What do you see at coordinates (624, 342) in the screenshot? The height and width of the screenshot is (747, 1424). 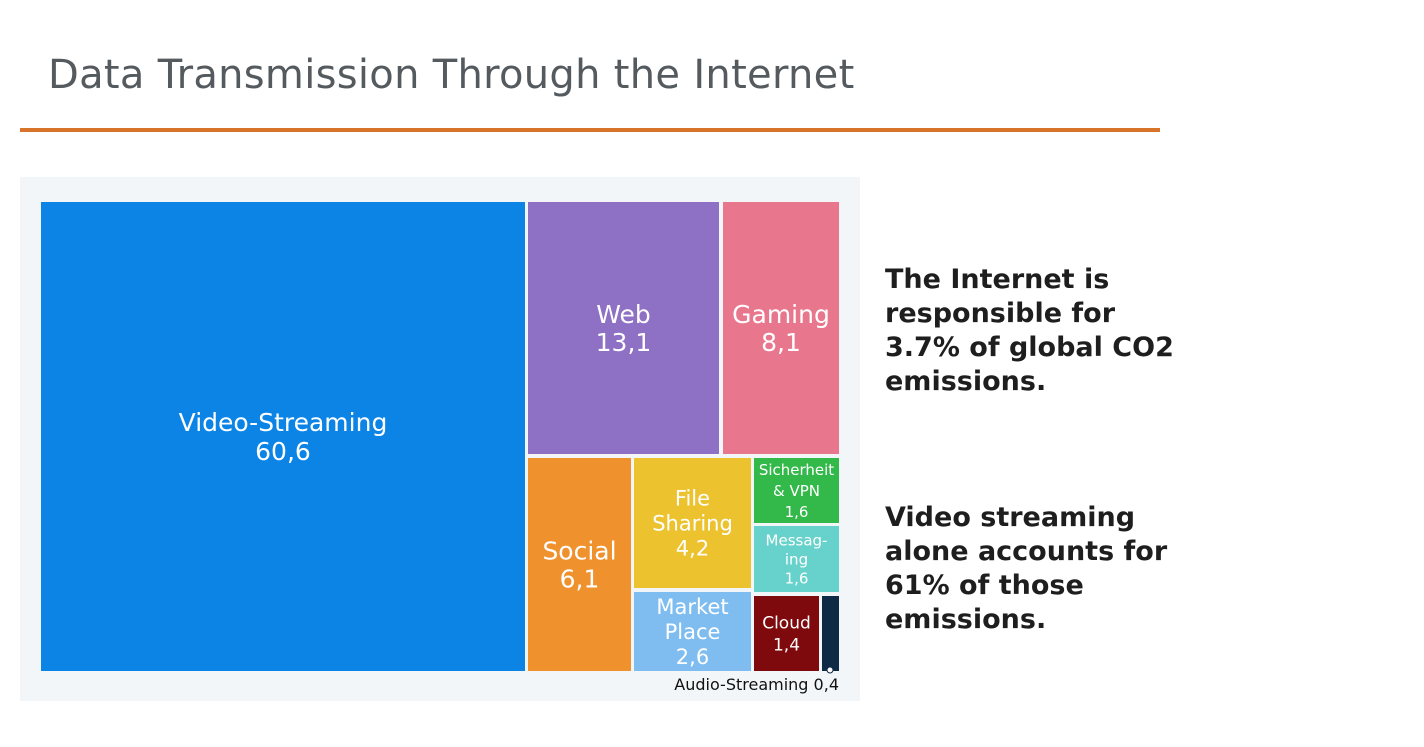 I see `tile-value-web: 13,1` at bounding box center [624, 342].